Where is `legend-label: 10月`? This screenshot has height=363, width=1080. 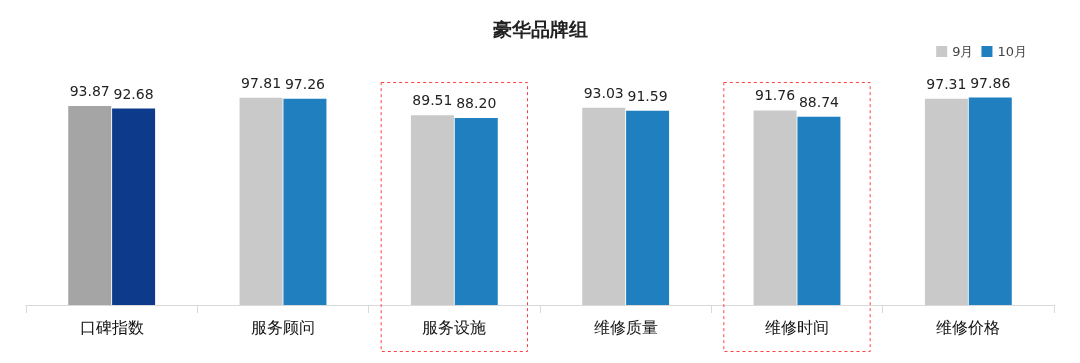 legend-label: 10月 is located at coordinates (1012, 51).